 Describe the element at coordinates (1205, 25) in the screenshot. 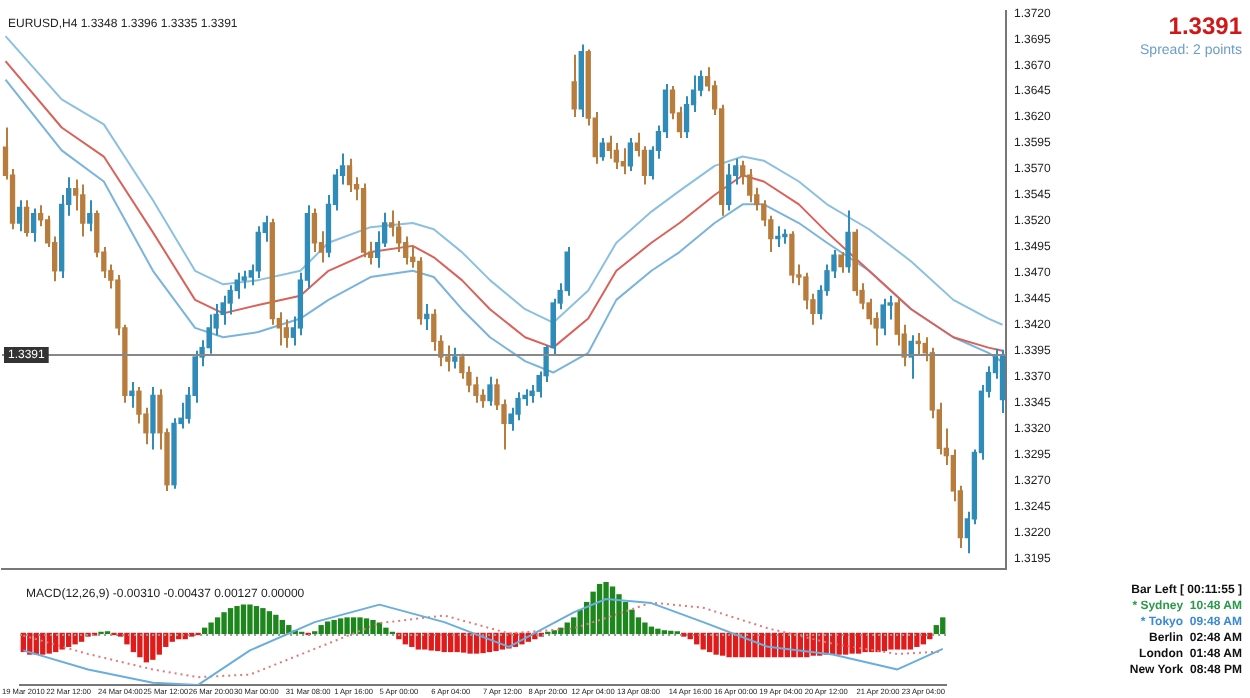

I see `text: 1.3391` at that location.